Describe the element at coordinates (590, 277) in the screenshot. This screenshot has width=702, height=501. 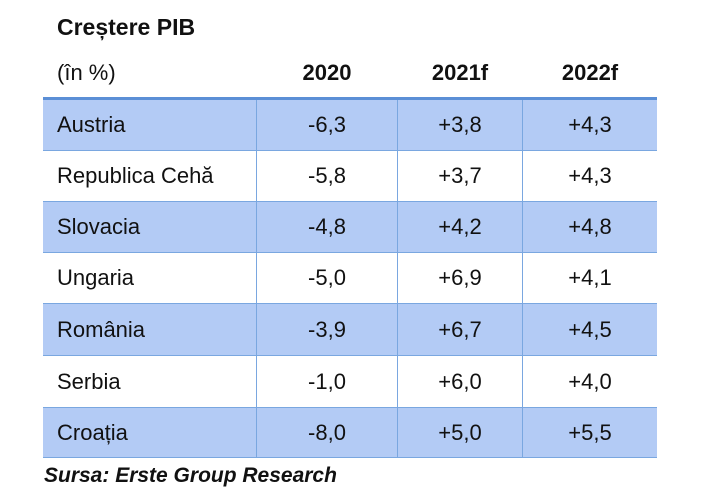
I see `value-cell: +4,1` at that location.